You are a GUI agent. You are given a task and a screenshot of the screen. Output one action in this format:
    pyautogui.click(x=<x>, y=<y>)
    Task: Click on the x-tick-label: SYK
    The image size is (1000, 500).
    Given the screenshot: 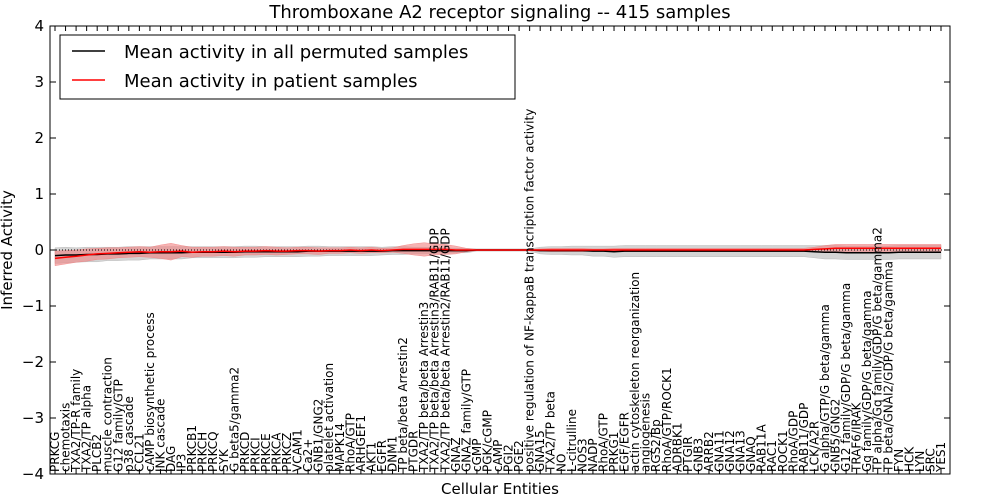 What is the action you would take?
    pyautogui.click(x=224, y=460)
    